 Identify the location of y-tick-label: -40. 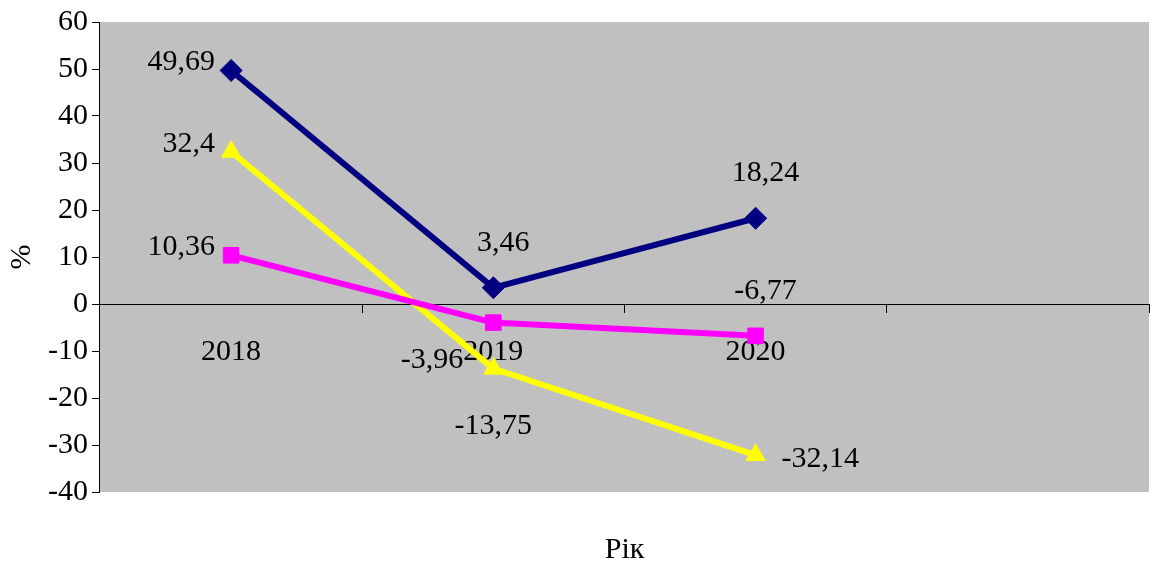
(67, 489).